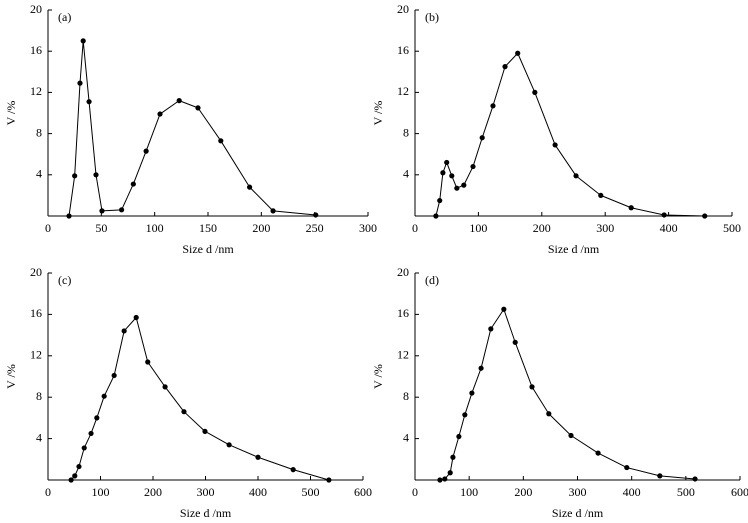 This screenshot has height=523, width=748. Describe the element at coordinates (432, 280) in the screenshot. I see `panel-label: (d)` at that location.